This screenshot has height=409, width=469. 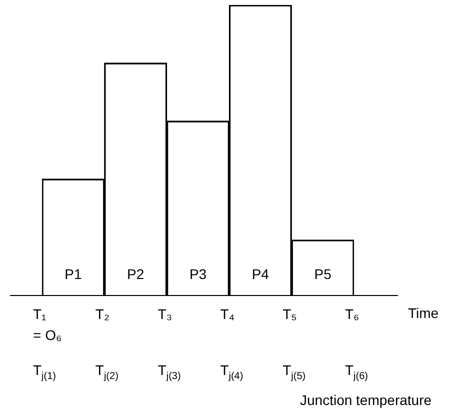 What do you see at coordinates (261, 274) in the screenshot?
I see `x-tick-label: P4` at bounding box center [261, 274].